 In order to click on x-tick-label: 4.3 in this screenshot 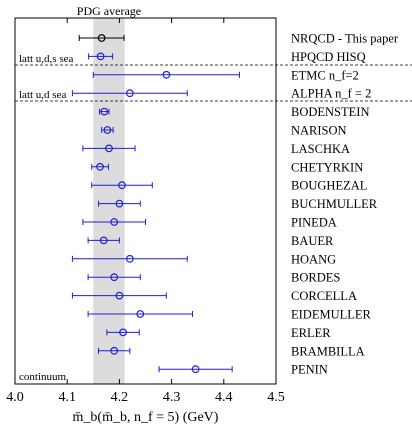, I will do `click(172, 397)`.